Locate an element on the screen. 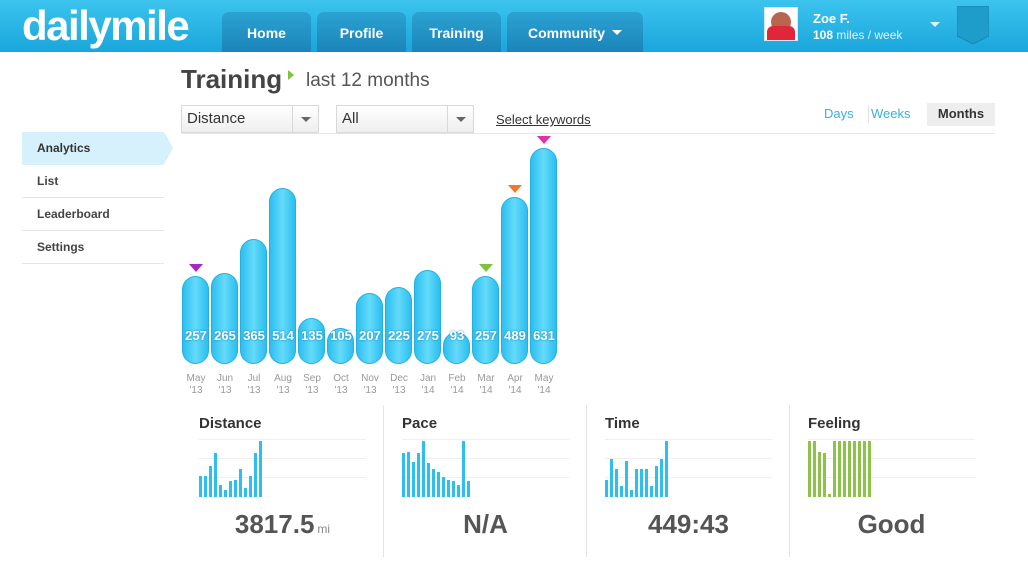 Image resolution: width=1028 pixels, height=565 pixels. month-tick-label: May '14 is located at coordinates (544, 384).